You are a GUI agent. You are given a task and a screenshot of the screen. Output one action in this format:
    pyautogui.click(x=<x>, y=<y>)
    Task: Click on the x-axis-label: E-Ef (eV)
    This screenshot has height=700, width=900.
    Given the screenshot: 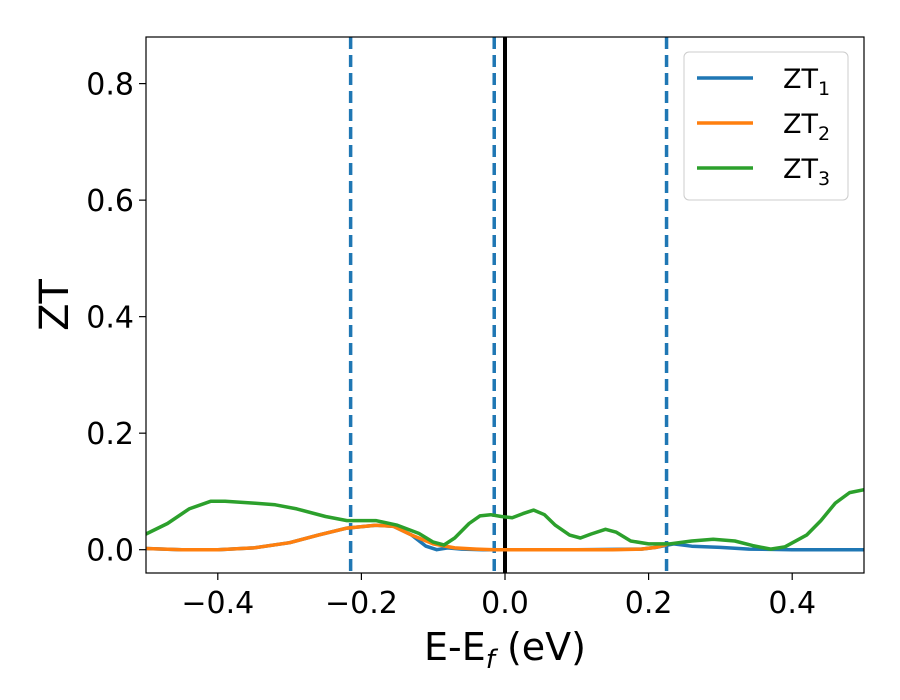 What is the action you would take?
    pyautogui.click(x=505, y=650)
    